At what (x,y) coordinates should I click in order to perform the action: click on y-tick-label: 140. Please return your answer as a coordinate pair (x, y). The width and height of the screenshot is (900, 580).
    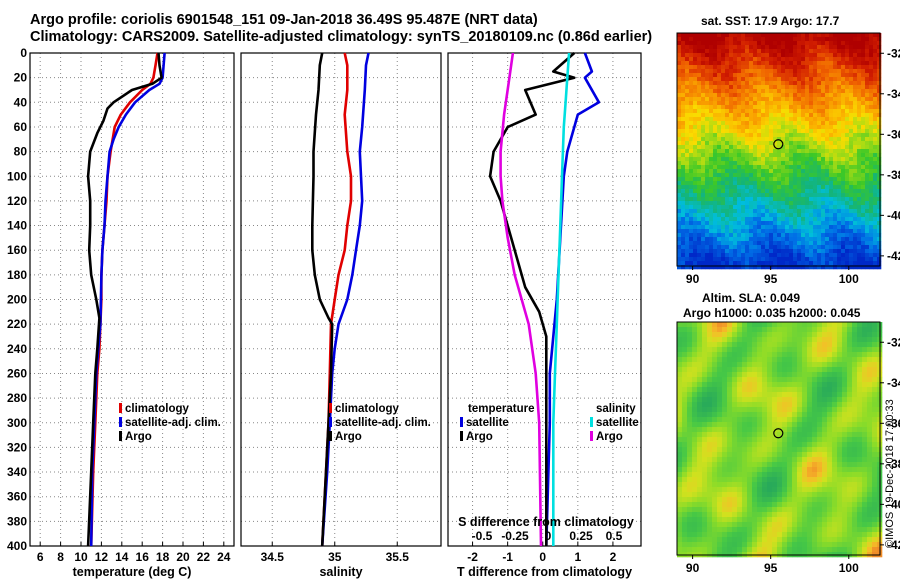
    Looking at the image, I should click on (17, 226).